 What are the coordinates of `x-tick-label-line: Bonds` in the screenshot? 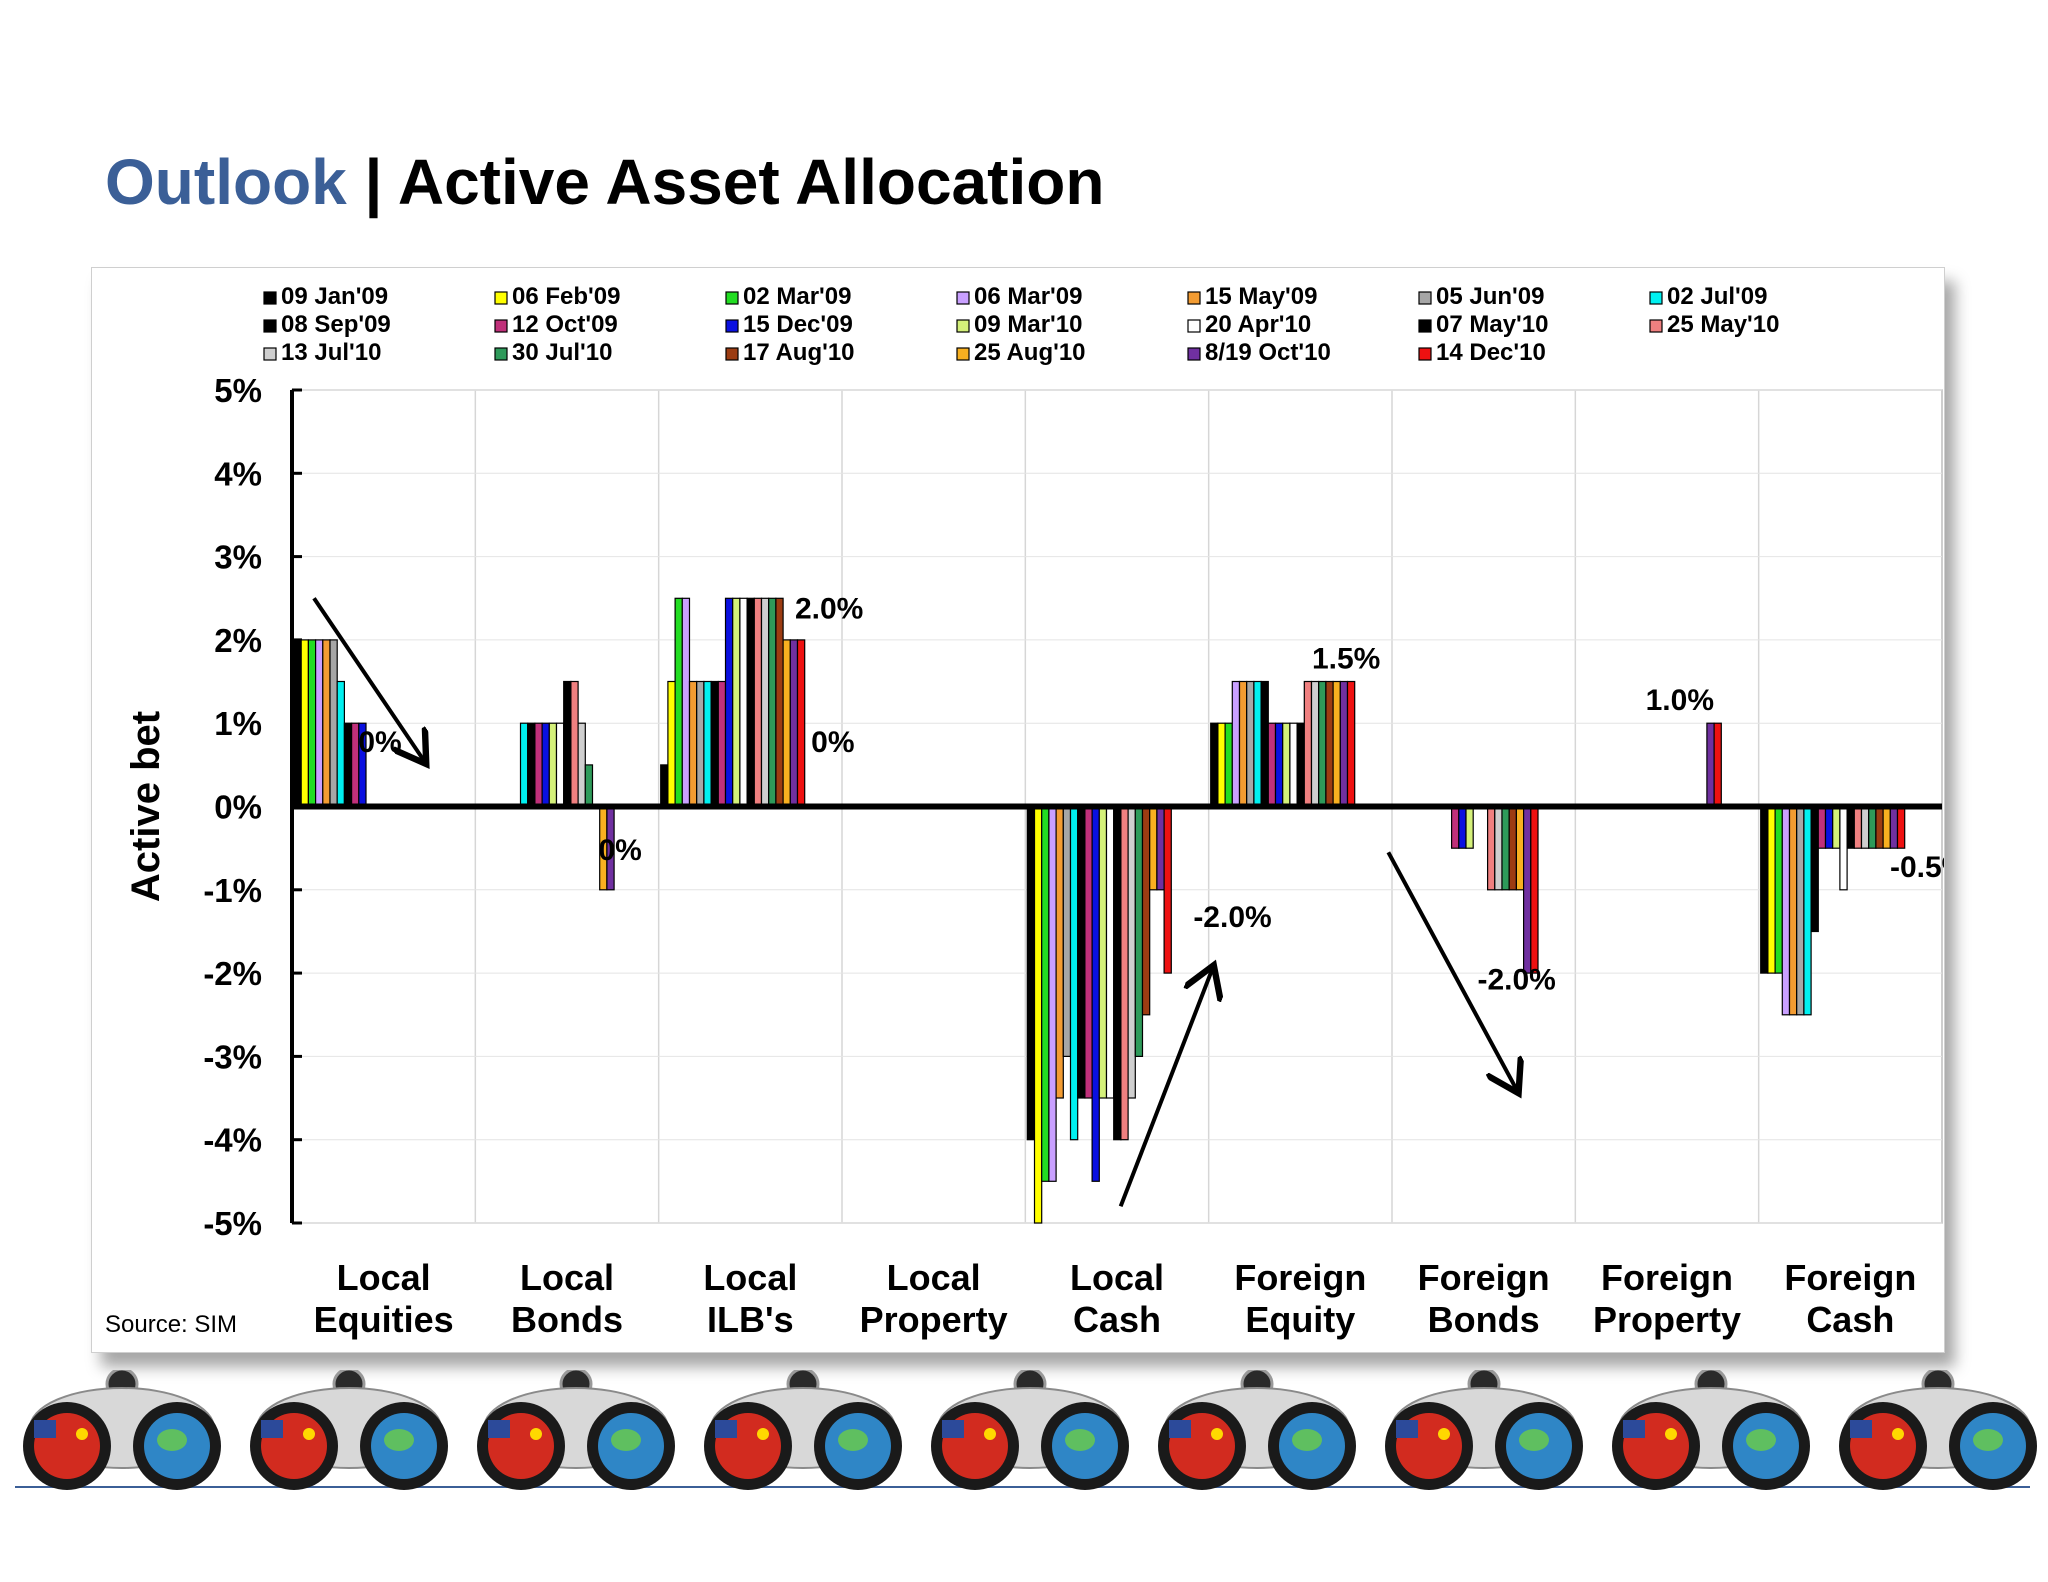 It's located at (567, 1319).